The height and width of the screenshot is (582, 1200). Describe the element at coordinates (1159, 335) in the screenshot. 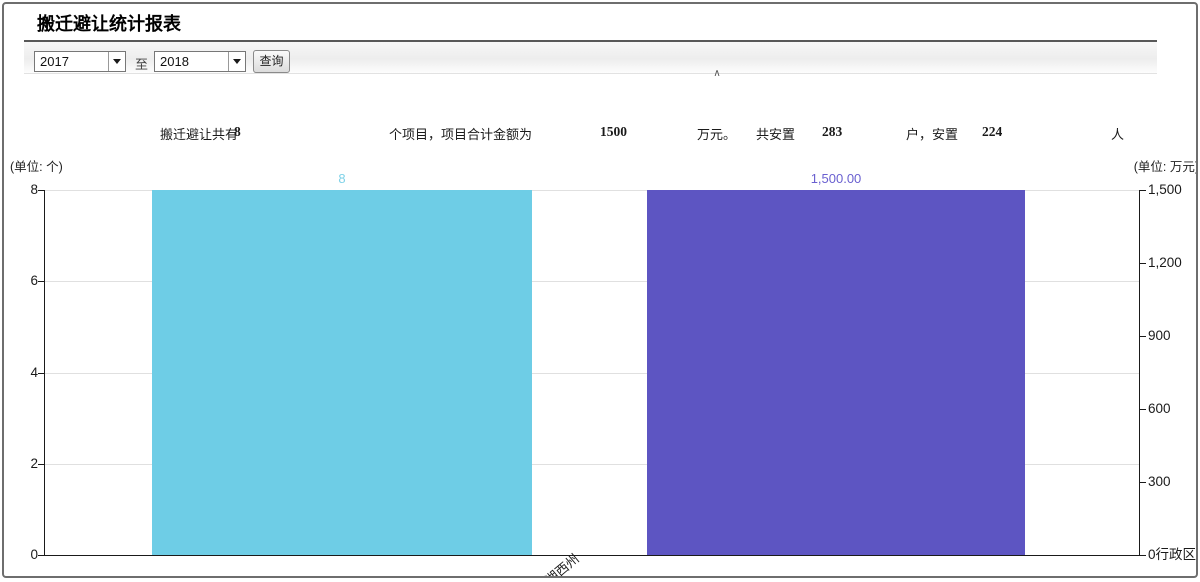

I see `right-tick-label: 900` at that location.